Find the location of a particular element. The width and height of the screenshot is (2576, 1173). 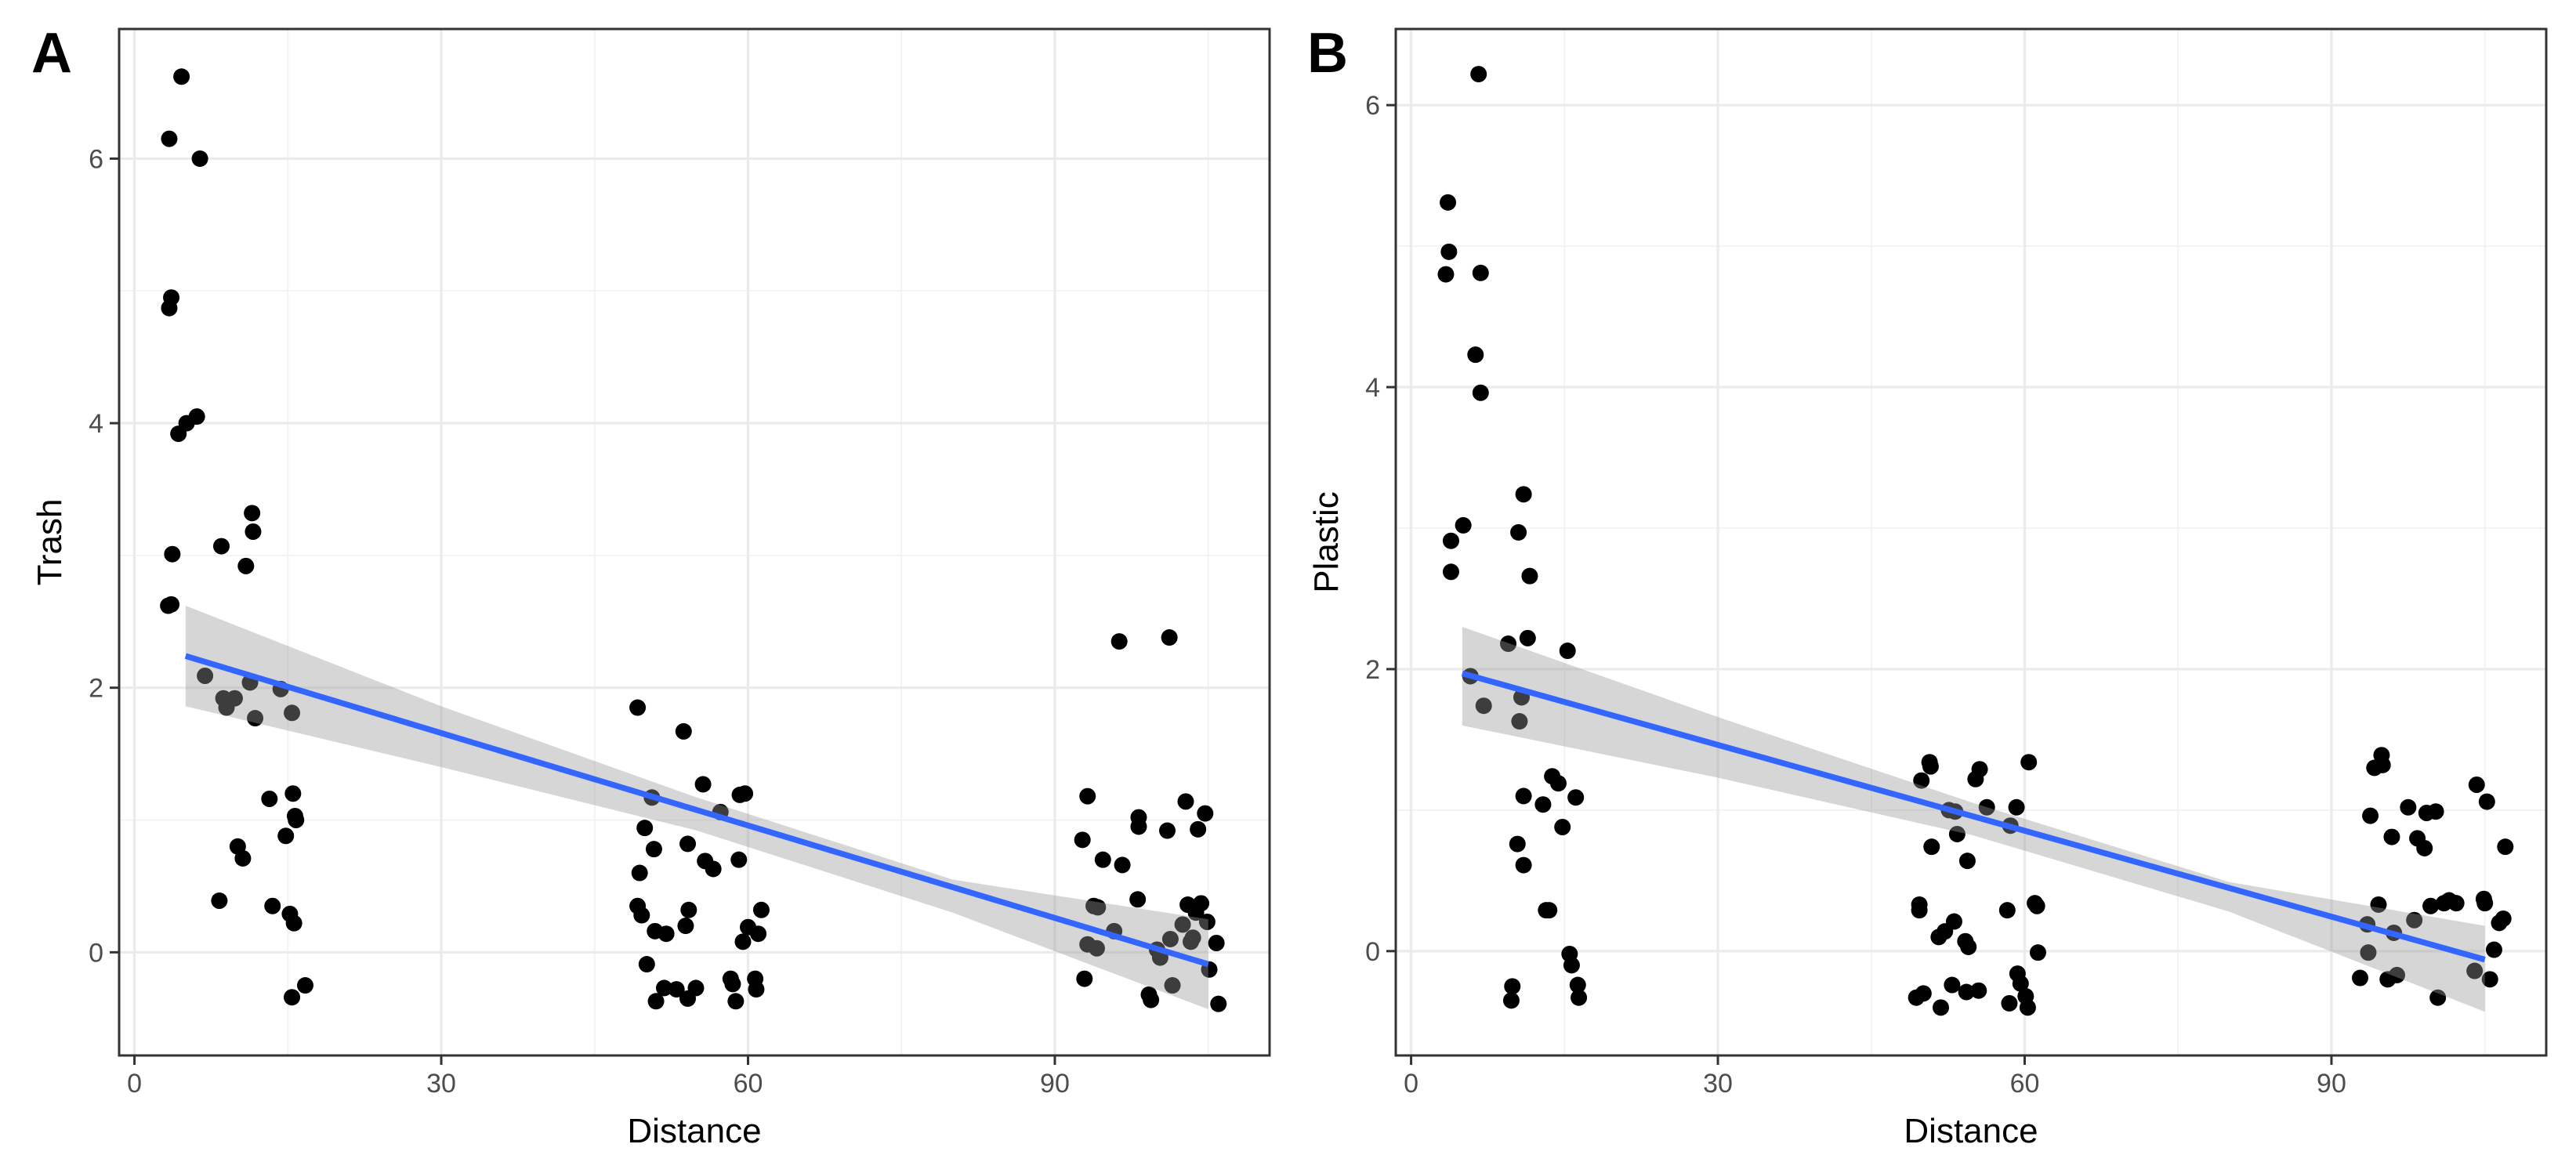

panel-a-y-tick-label: 4 is located at coordinates (96, 424).